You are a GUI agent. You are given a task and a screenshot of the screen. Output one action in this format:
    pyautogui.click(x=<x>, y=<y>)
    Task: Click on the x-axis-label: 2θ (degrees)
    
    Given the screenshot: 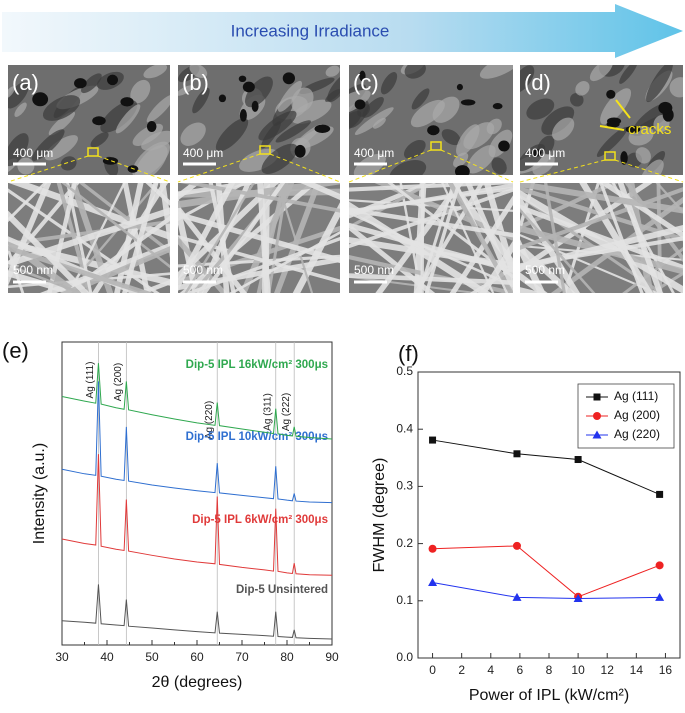 What is the action you would take?
    pyautogui.click(x=197, y=682)
    